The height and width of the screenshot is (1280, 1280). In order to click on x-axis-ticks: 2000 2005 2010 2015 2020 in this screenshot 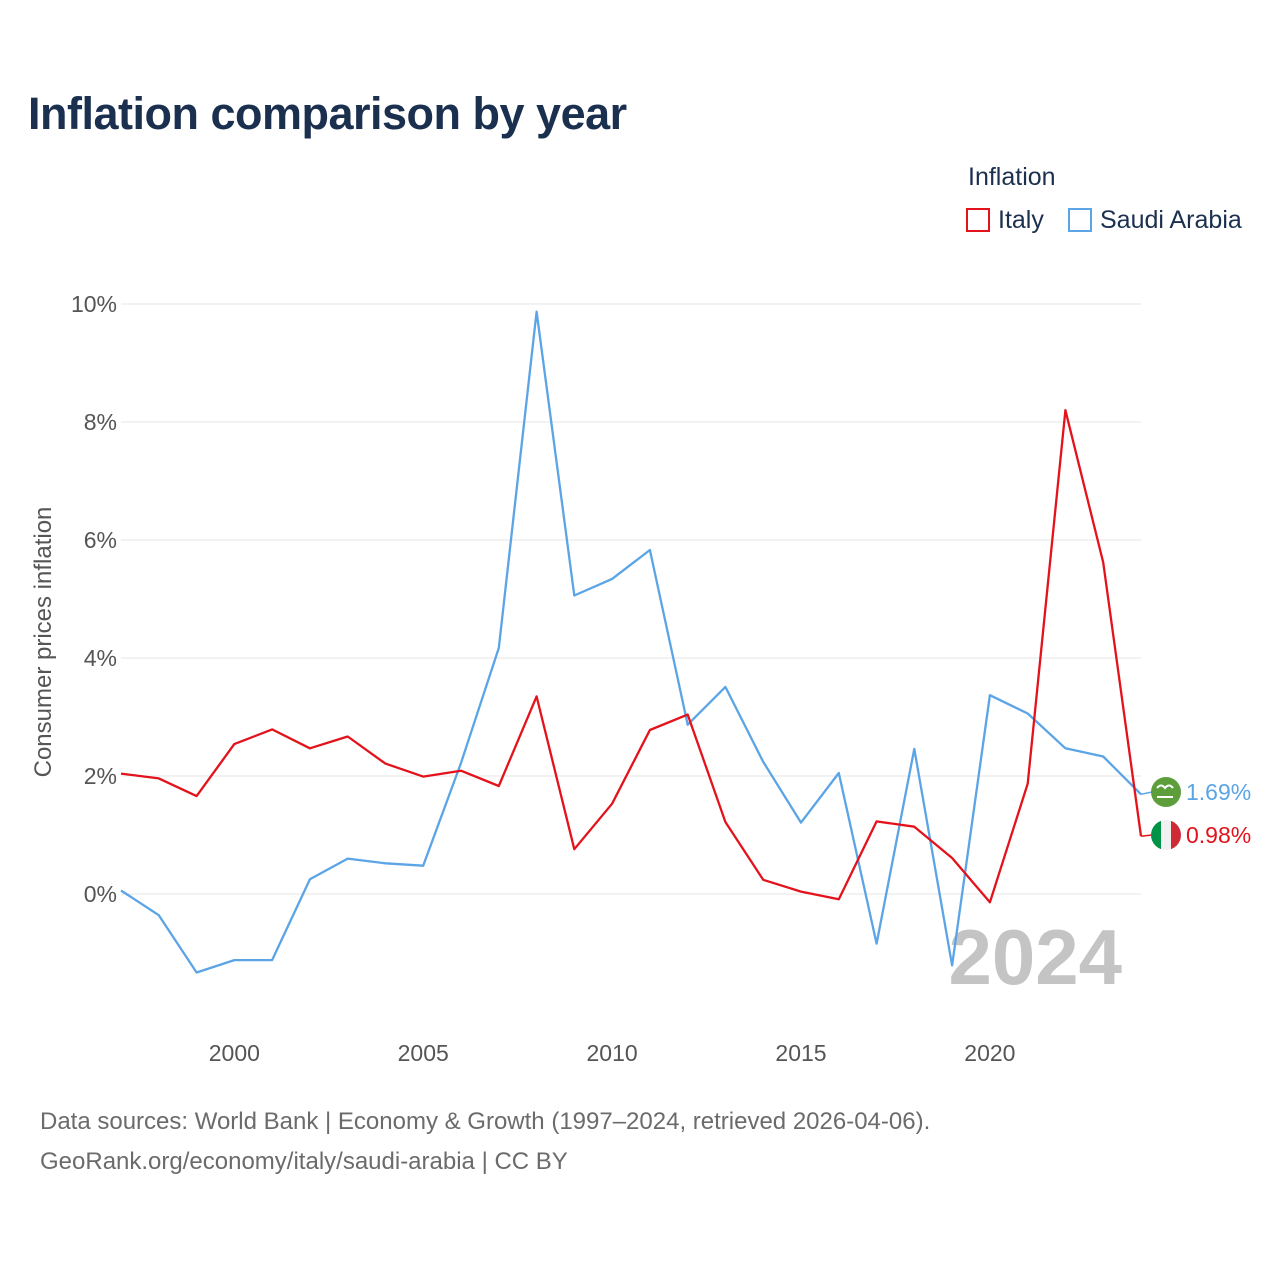, I will do `click(612, 1053)`.